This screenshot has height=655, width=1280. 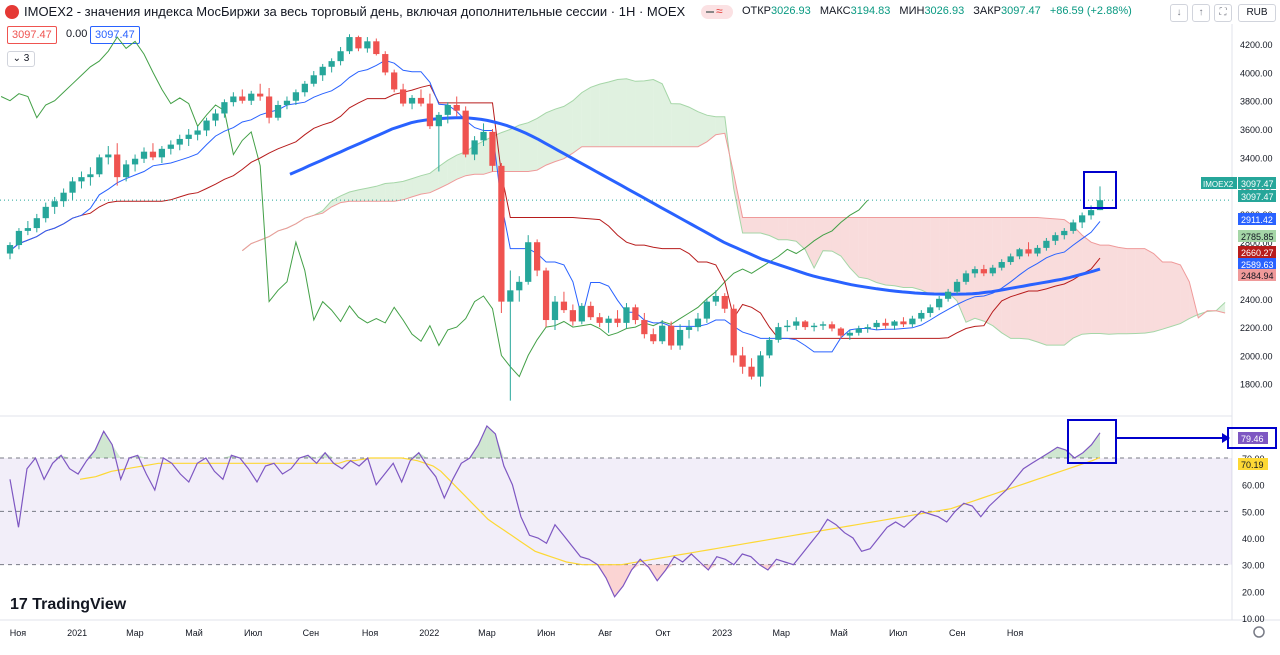 What do you see at coordinates (1256, 328) in the screenshot?
I see `y-tick-label: 2200.00` at bounding box center [1256, 328].